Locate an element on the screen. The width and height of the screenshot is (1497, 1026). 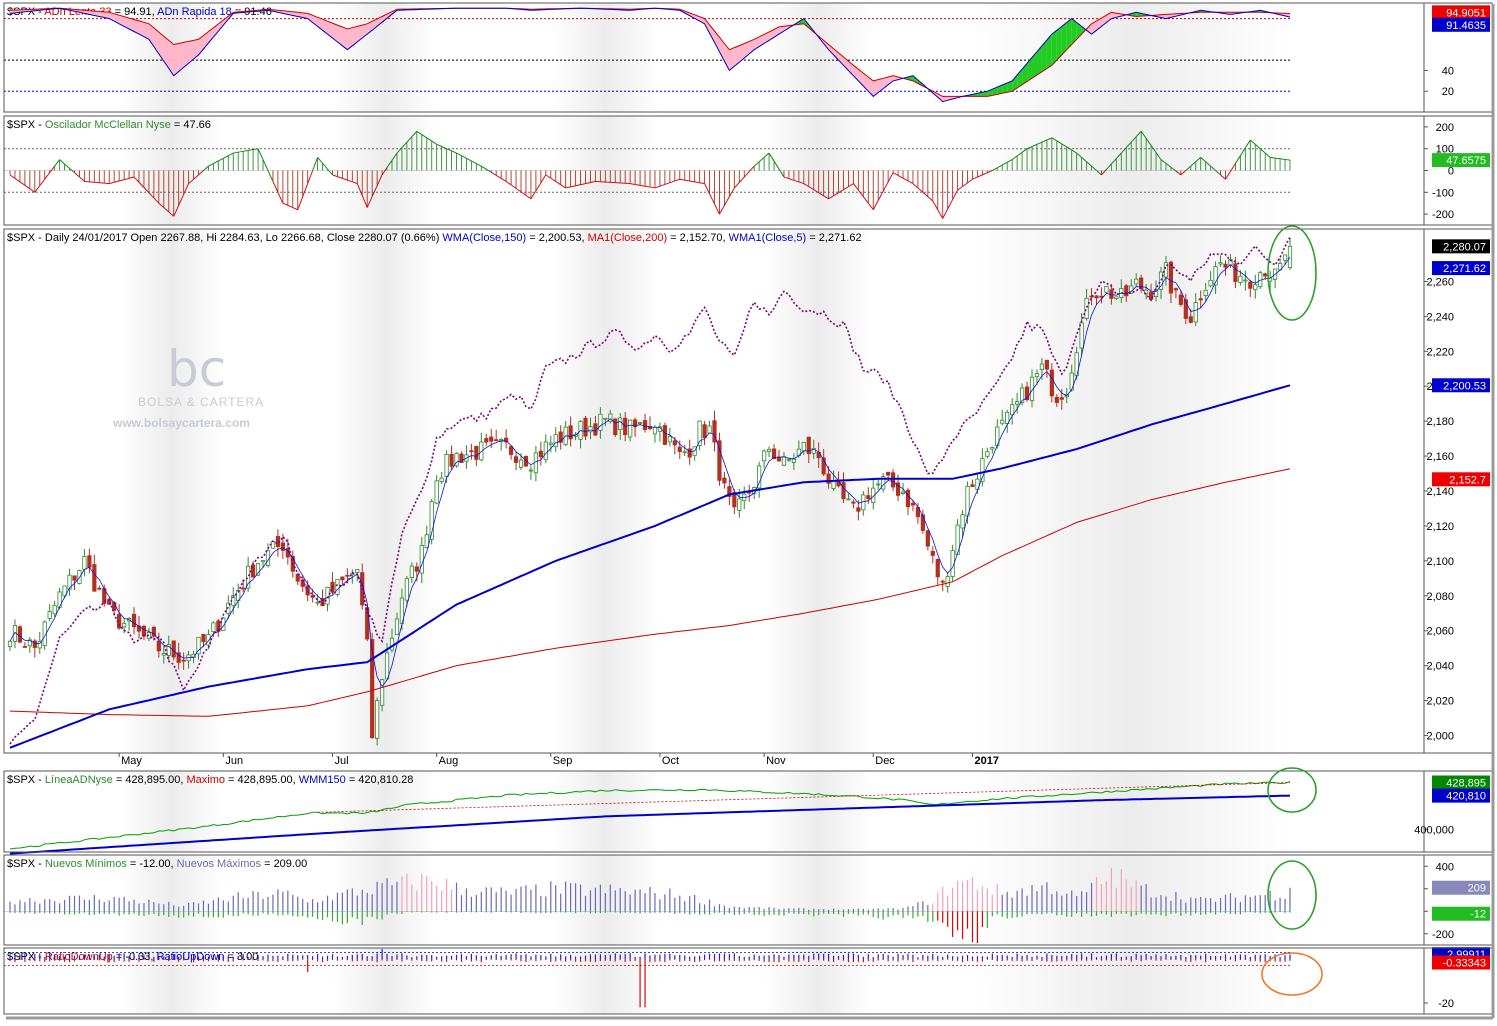
linea-plot is located at coordinates (650, 818).